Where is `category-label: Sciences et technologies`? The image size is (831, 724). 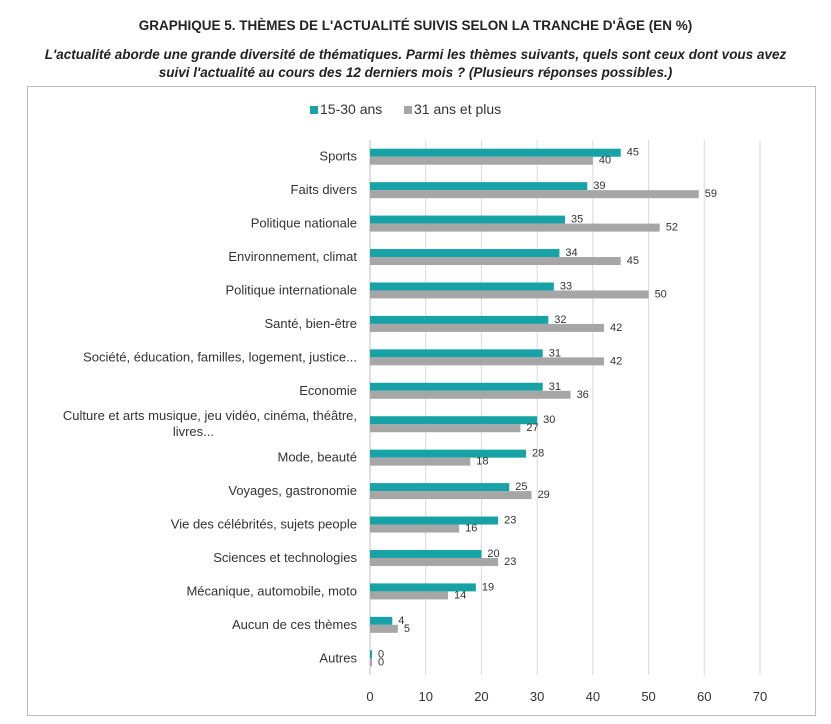 category-label: Sciences et technologies is located at coordinates (285, 557).